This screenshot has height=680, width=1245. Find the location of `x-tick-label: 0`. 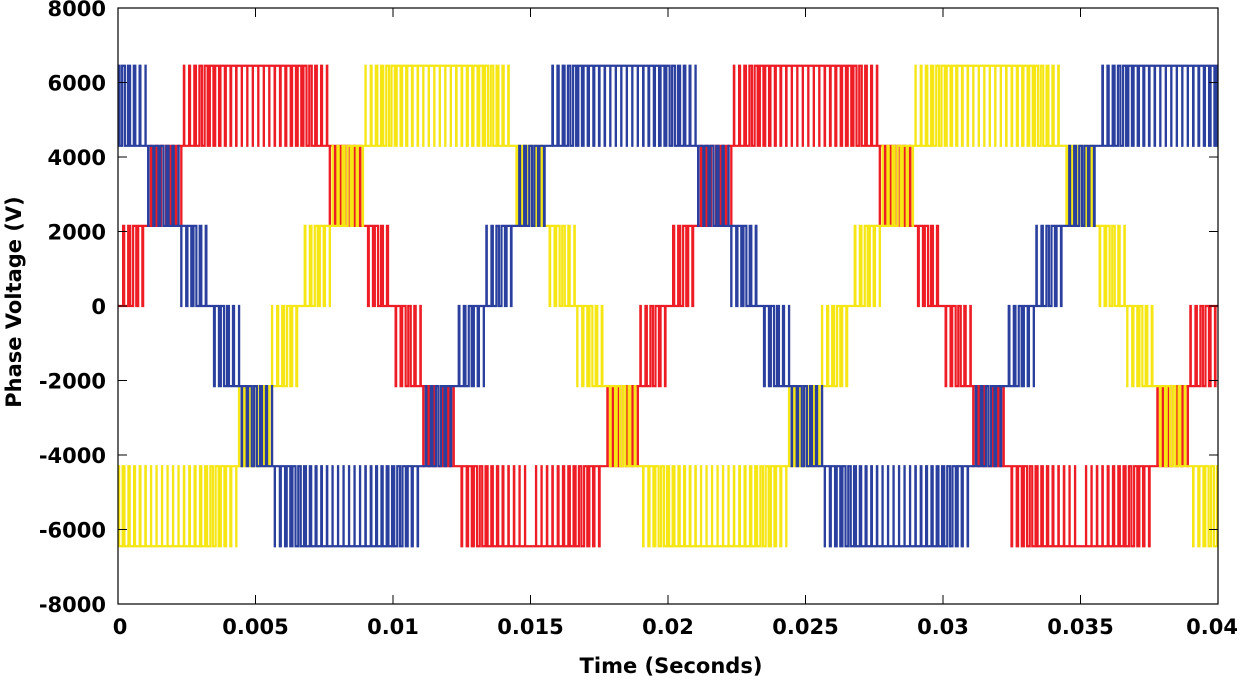

x-tick-label: 0 is located at coordinates (120, 627).